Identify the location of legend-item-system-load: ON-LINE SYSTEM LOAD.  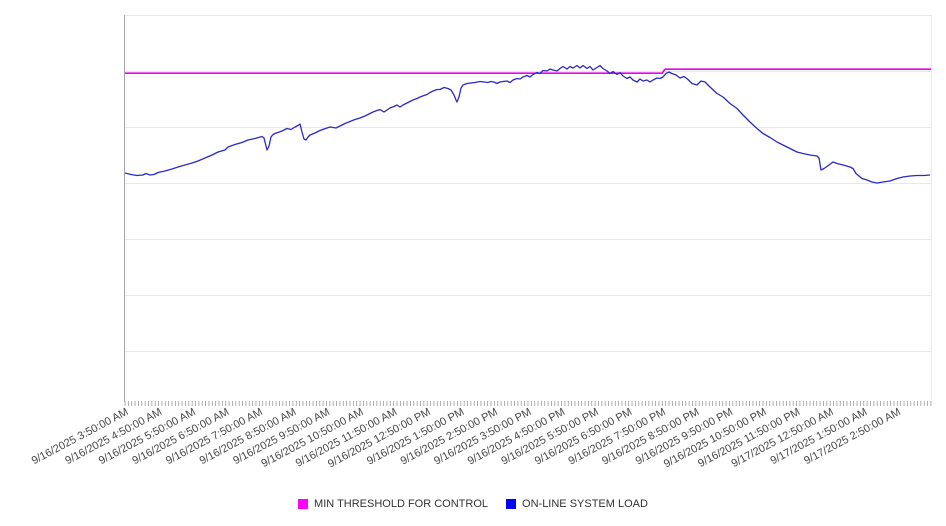
(577, 504).